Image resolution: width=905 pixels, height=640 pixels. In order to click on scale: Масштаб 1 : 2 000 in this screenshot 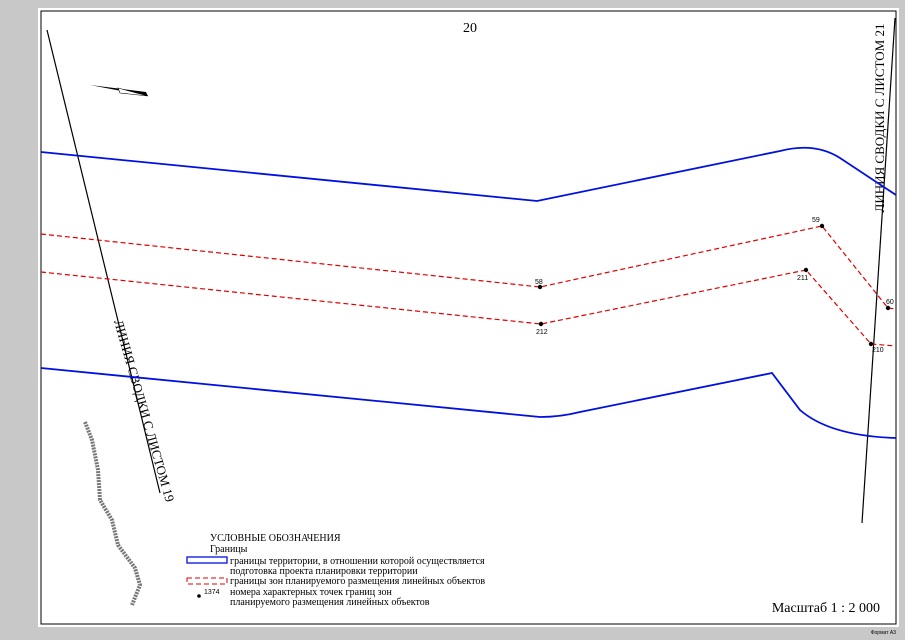, I will do `click(826, 608)`.